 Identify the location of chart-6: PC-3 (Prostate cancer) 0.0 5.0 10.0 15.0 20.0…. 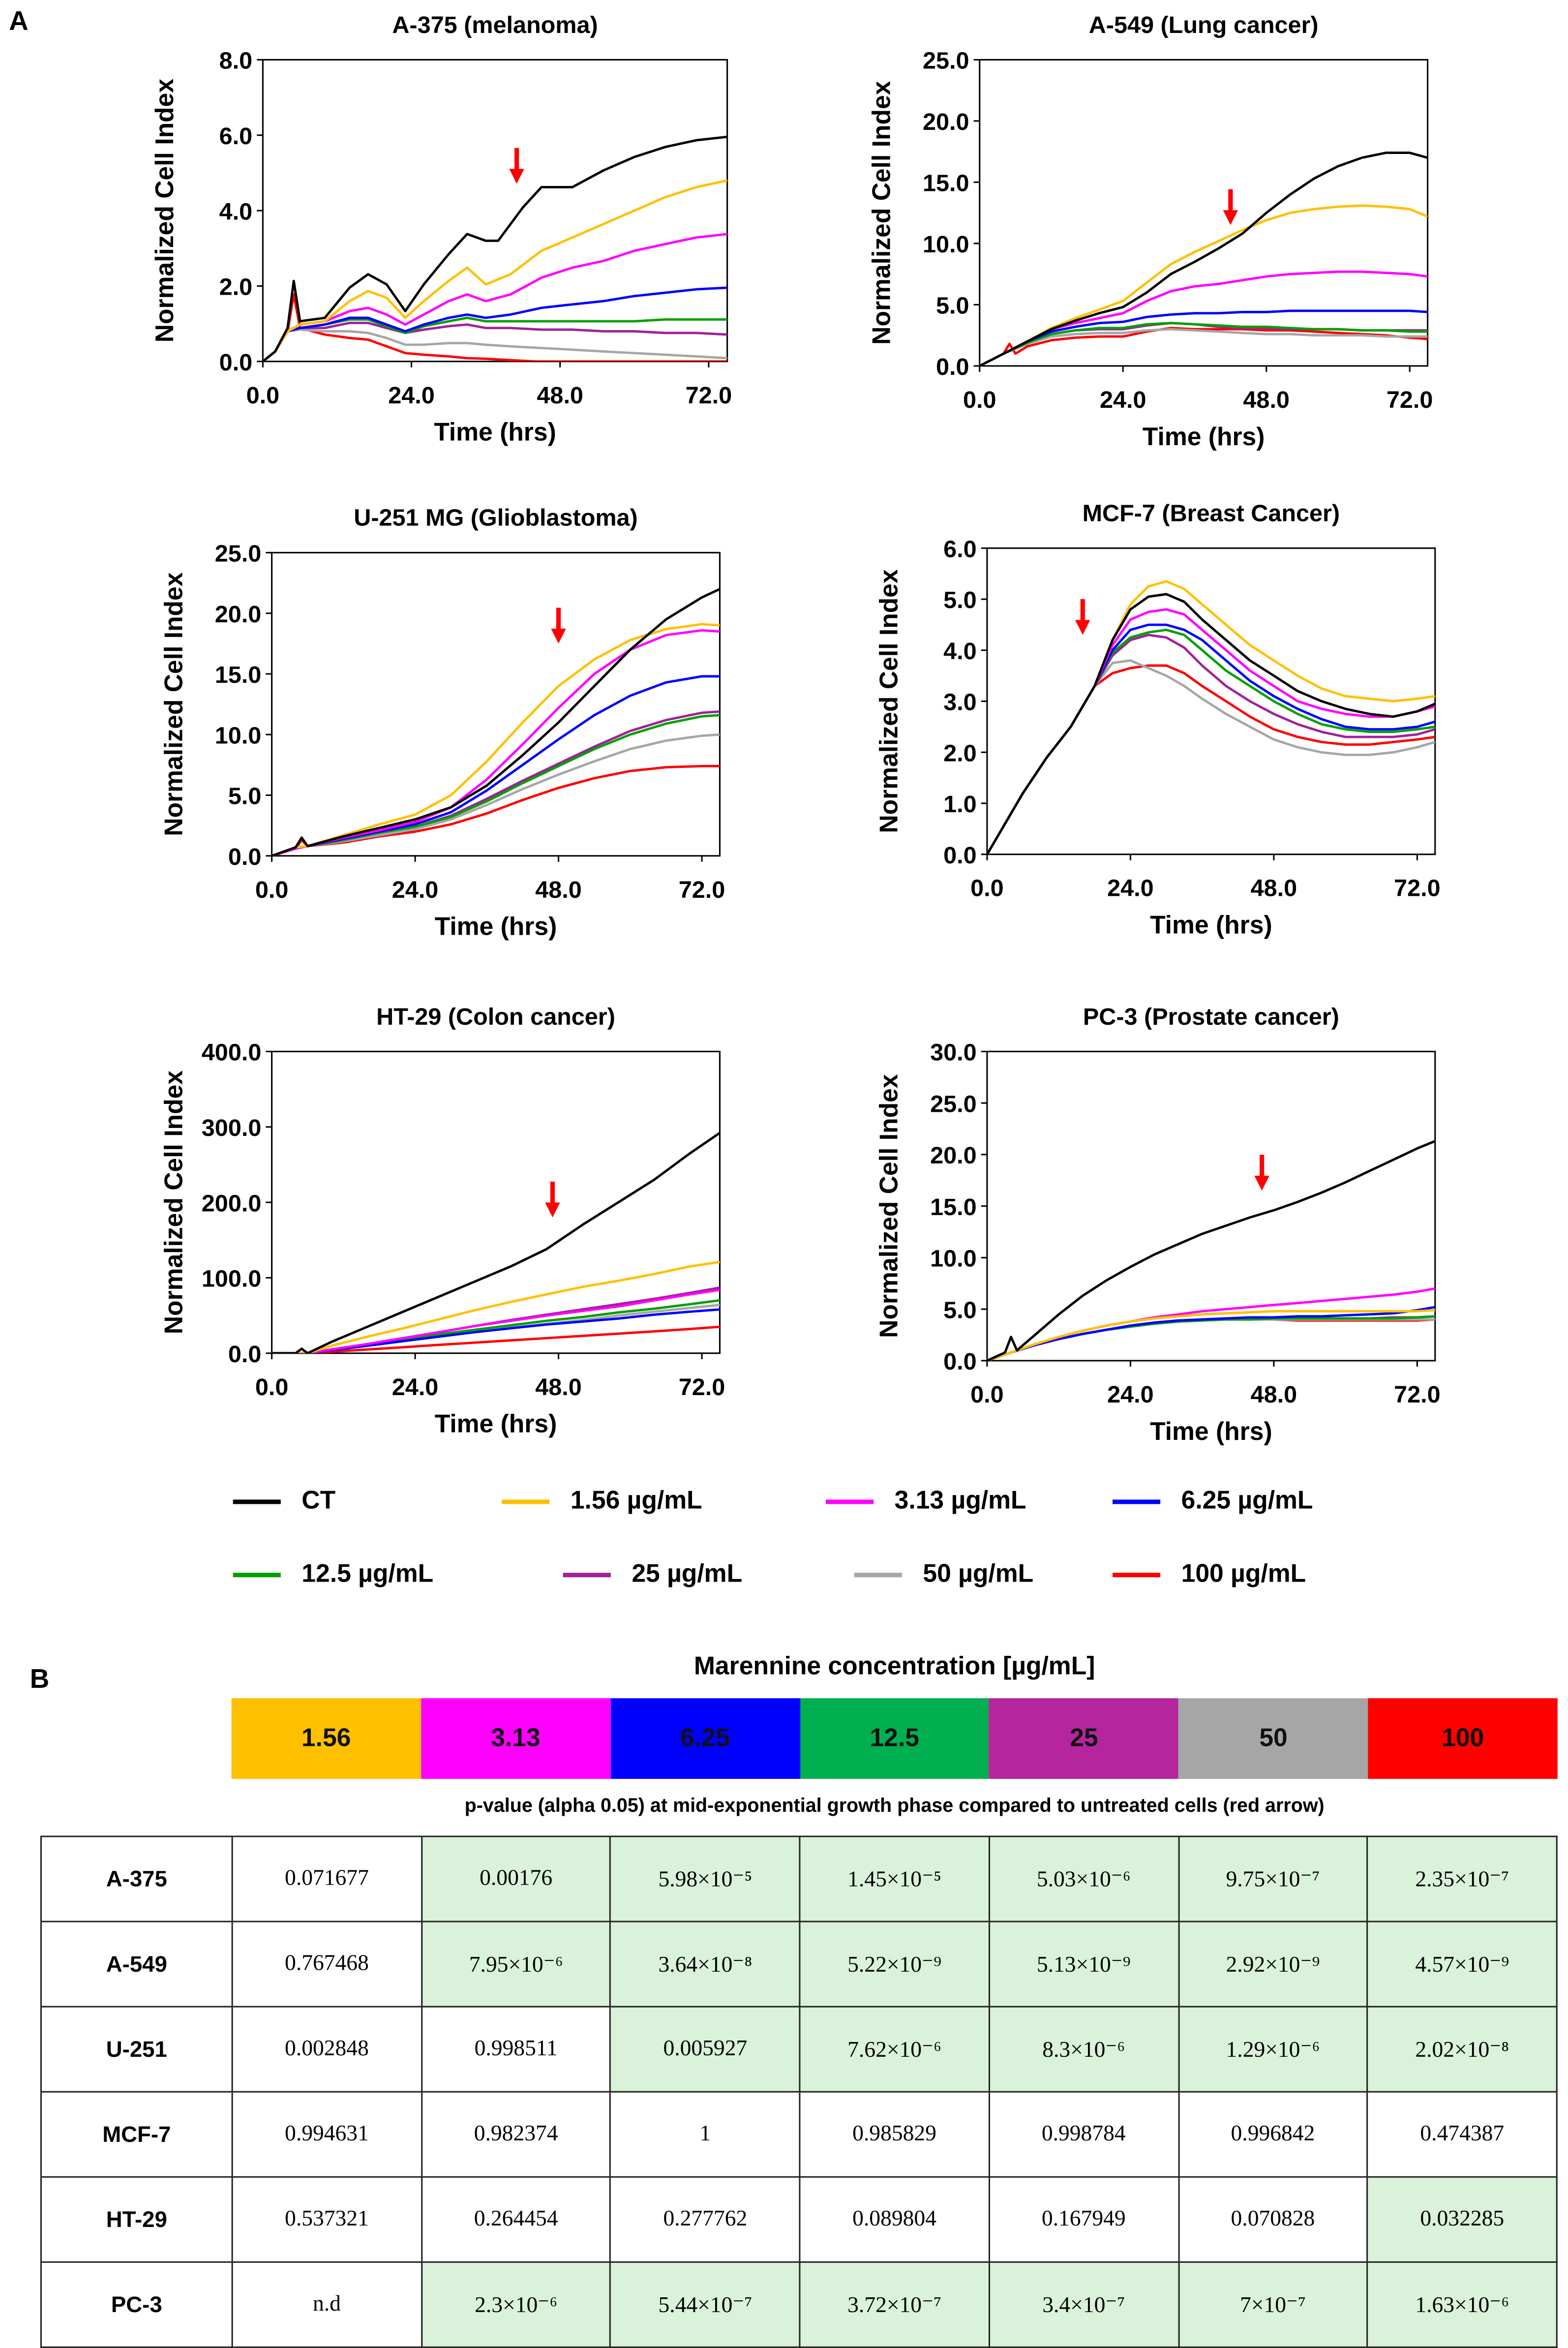
(1157, 1224).